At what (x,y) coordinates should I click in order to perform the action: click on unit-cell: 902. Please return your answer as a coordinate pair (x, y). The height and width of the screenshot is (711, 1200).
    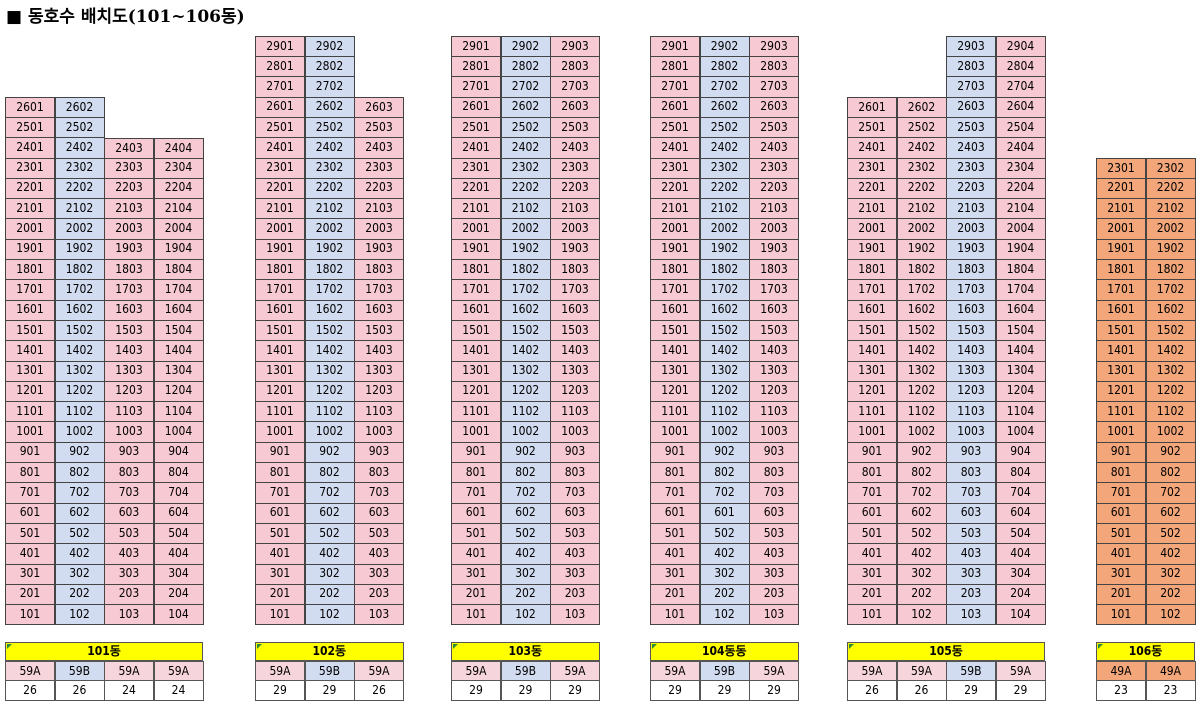
    Looking at the image, I should click on (525, 453).